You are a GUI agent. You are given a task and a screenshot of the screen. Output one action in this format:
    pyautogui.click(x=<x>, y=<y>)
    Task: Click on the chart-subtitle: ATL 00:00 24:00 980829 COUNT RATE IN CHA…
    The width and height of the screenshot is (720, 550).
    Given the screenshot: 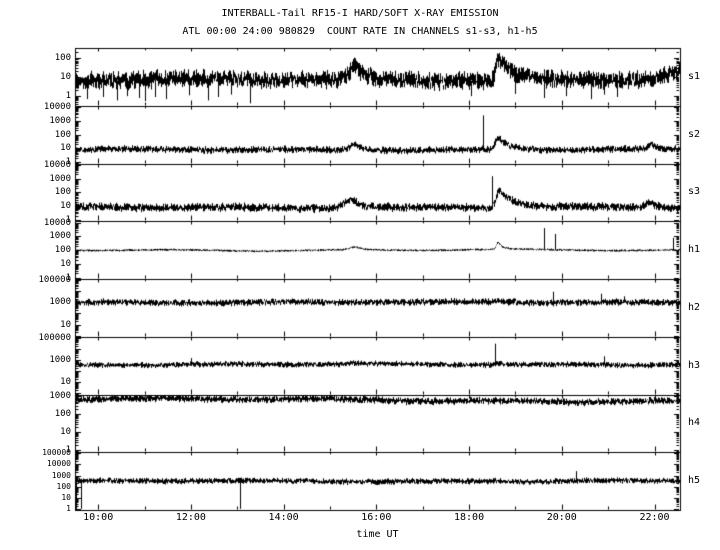 What is the action you would take?
    pyautogui.click(x=360, y=31)
    